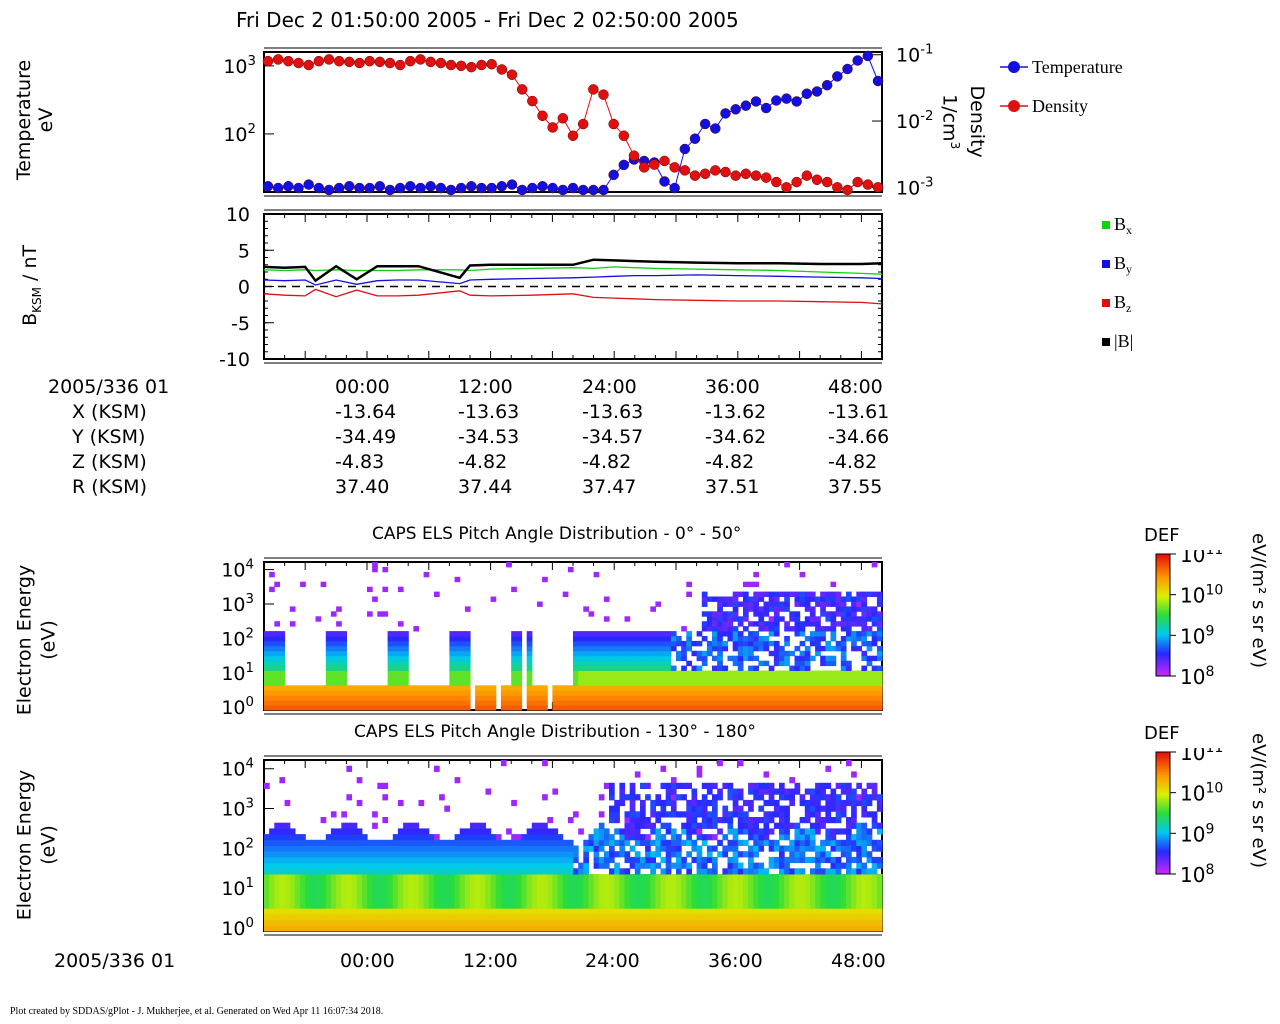  Describe the element at coordinates (362, 387) in the screenshot. I see `ephemeris-time: 00:00` at that location.